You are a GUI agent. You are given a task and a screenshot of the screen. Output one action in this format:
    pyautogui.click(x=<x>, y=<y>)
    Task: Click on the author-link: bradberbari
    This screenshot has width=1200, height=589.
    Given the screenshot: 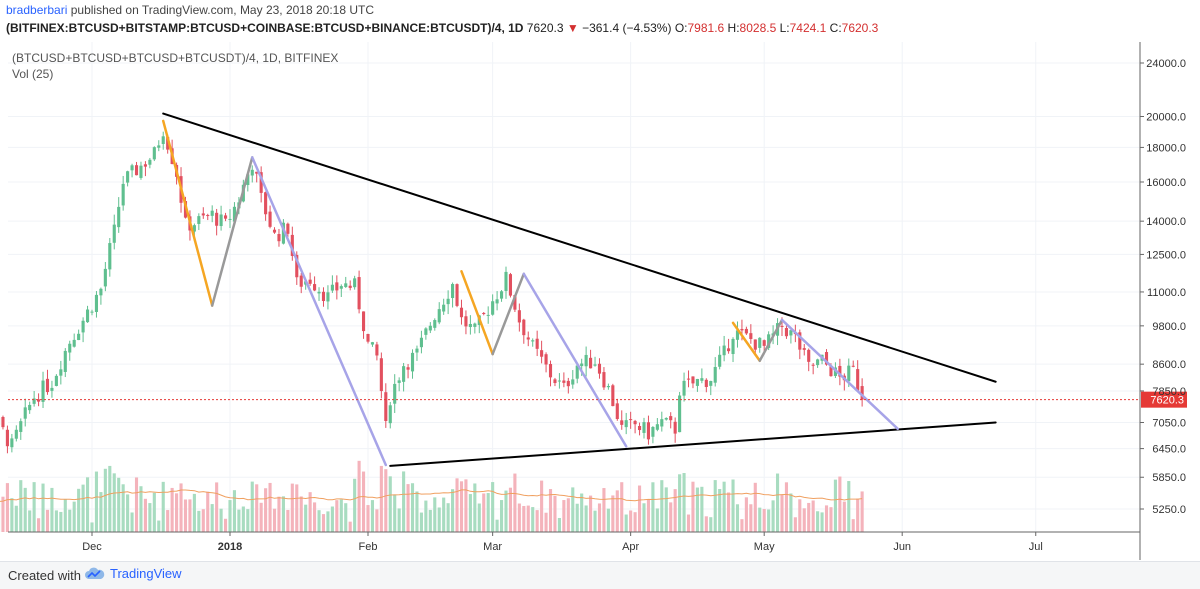 What is the action you would take?
    pyautogui.click(x=36, y=10)
    